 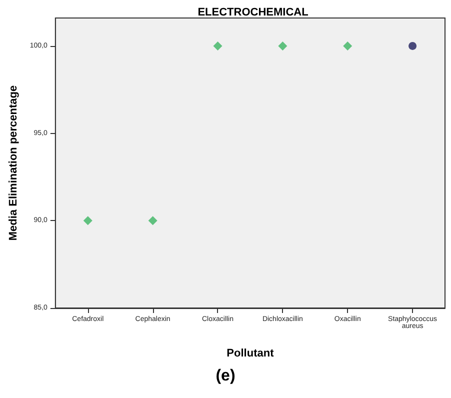 What do you see at coordinates (14, 163) in the screenshot?
I see `y-axis-title: Media Elimination percentage` at bounding box center [14, 163].